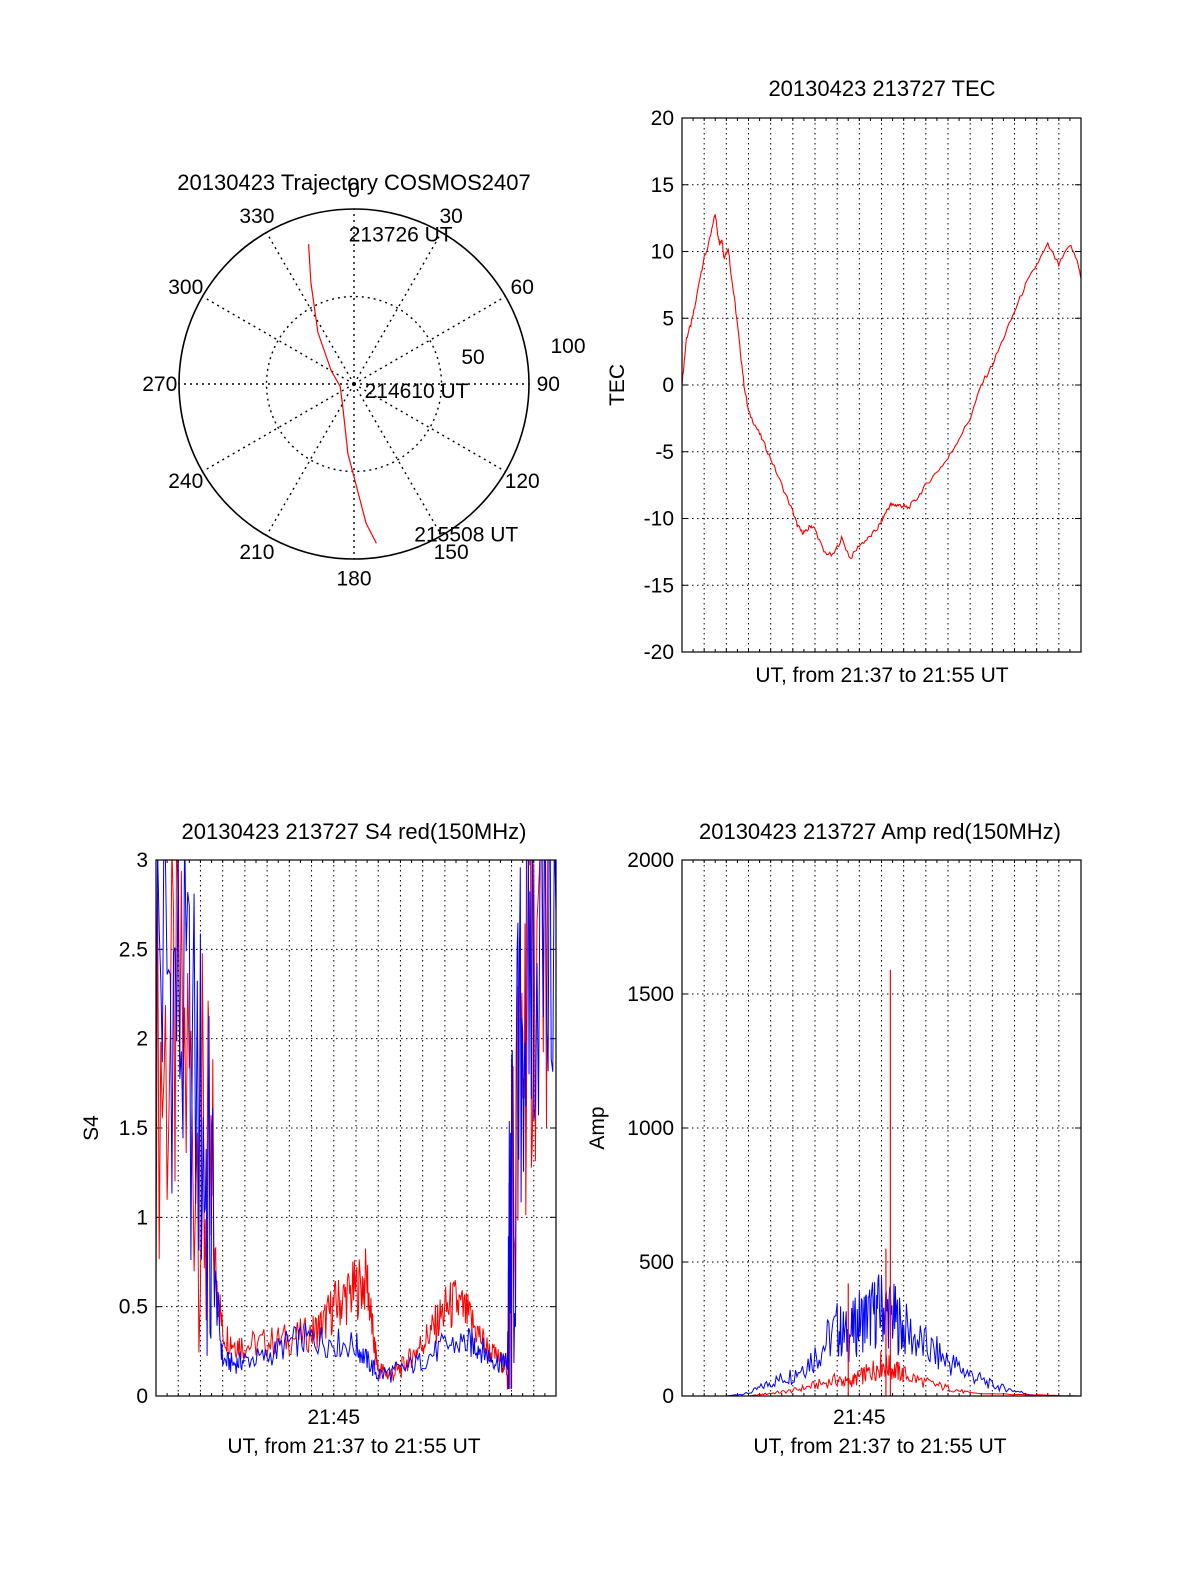  Describe the element at coordinates (472, 357) in the screenshot. I see `radial-label: 50` at that location.